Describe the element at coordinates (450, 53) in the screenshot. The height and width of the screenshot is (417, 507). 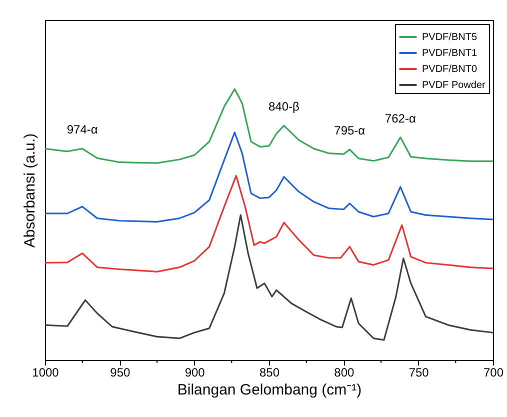
I see `legend-label: PVDF/BNT1` at that location.